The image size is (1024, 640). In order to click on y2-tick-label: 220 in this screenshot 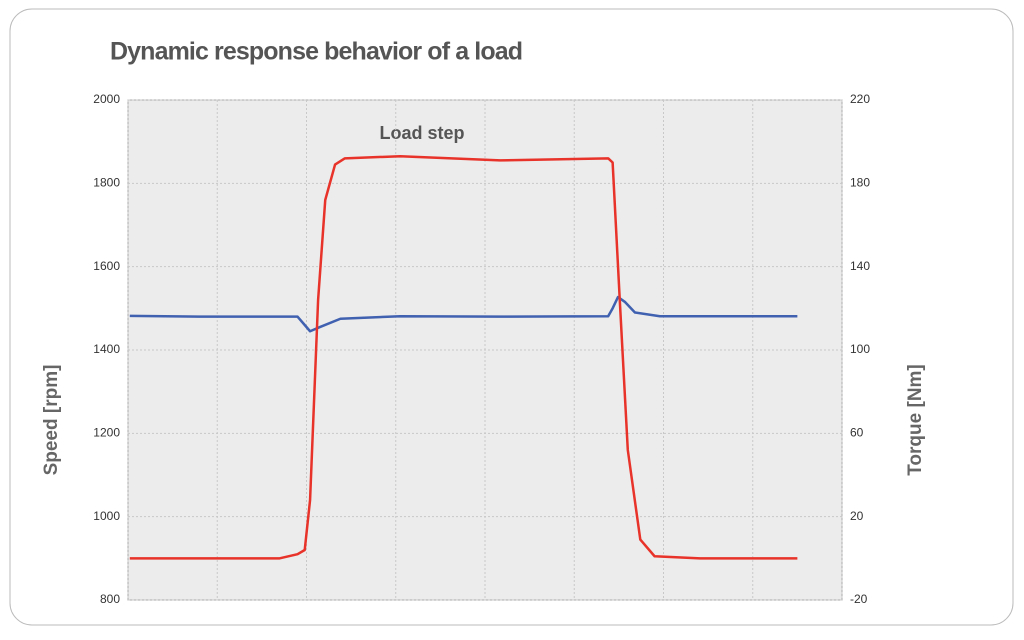, I will do `click(860, 99)`.